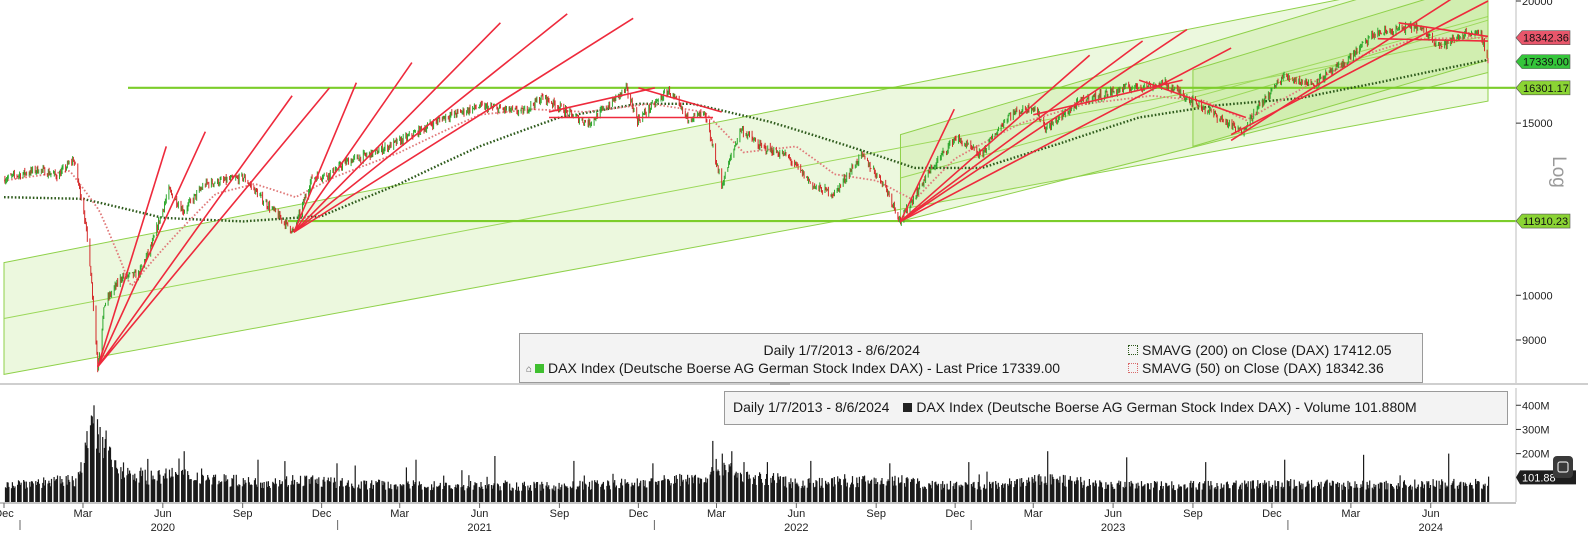 The image size is (1588, 538). What do you see at coordinates (955, 514) in the screenshot?
I see `x-month-label: Dec` at bounding box center [955, 514].